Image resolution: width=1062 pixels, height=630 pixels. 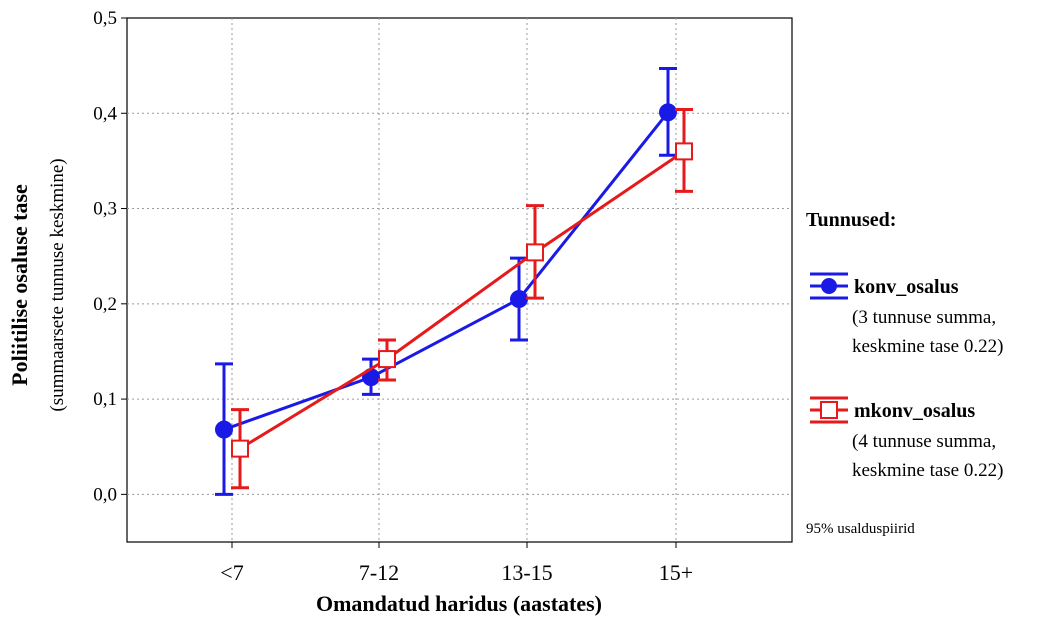 What do you see at coordinates (19, 285) in the screenshot?
I see `y-axis-title: Poliitilise osaluse tase` at bounding box center [19, 285].